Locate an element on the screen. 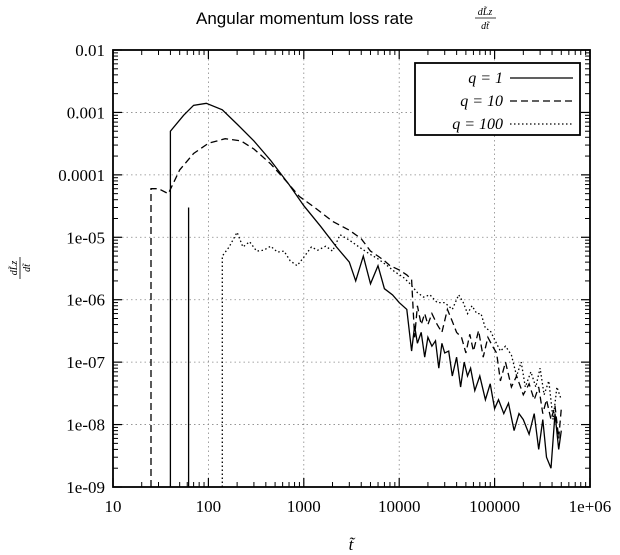 Image resolution: width=620 pixels, height=555 pixels. chart-title: Angular momentum loss rate is located at coordinates (304, 18).